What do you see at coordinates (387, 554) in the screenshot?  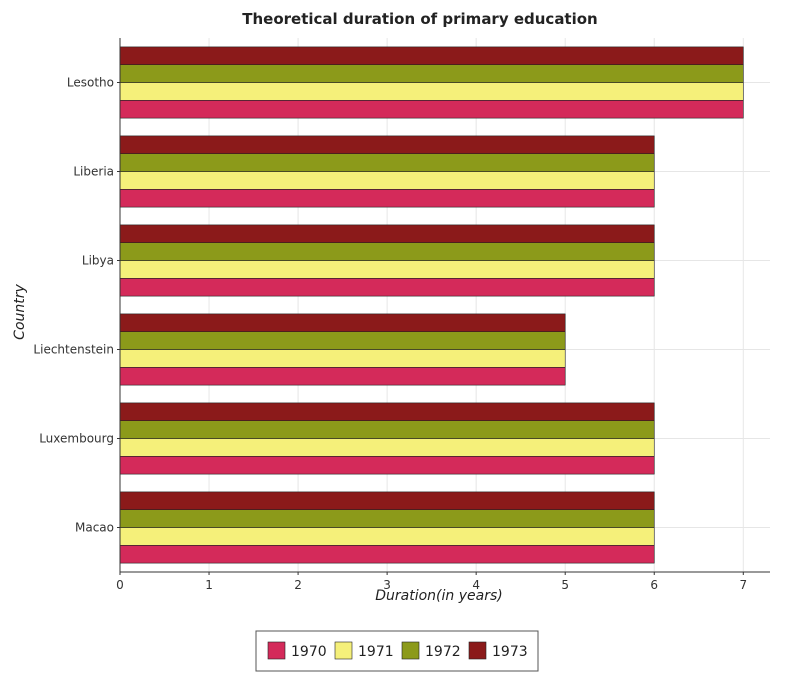 I see `bar-1970-macao` at bounding box center [387, 554].